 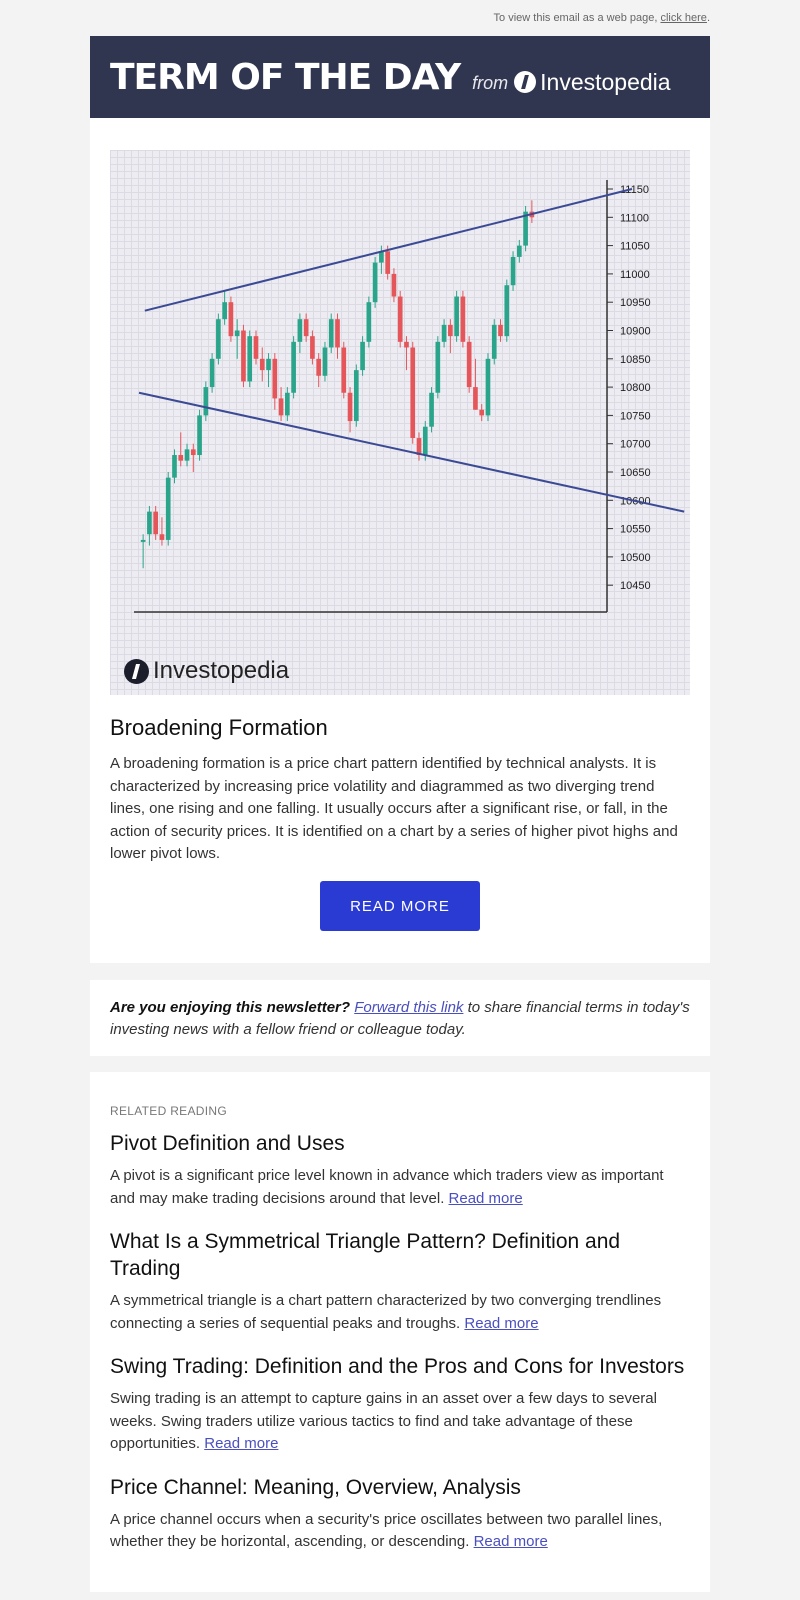 What do you see at coordinates (635, 530) in the screenshot?
I see `y-tick-label: 10550` at bounding box center [635, 530].